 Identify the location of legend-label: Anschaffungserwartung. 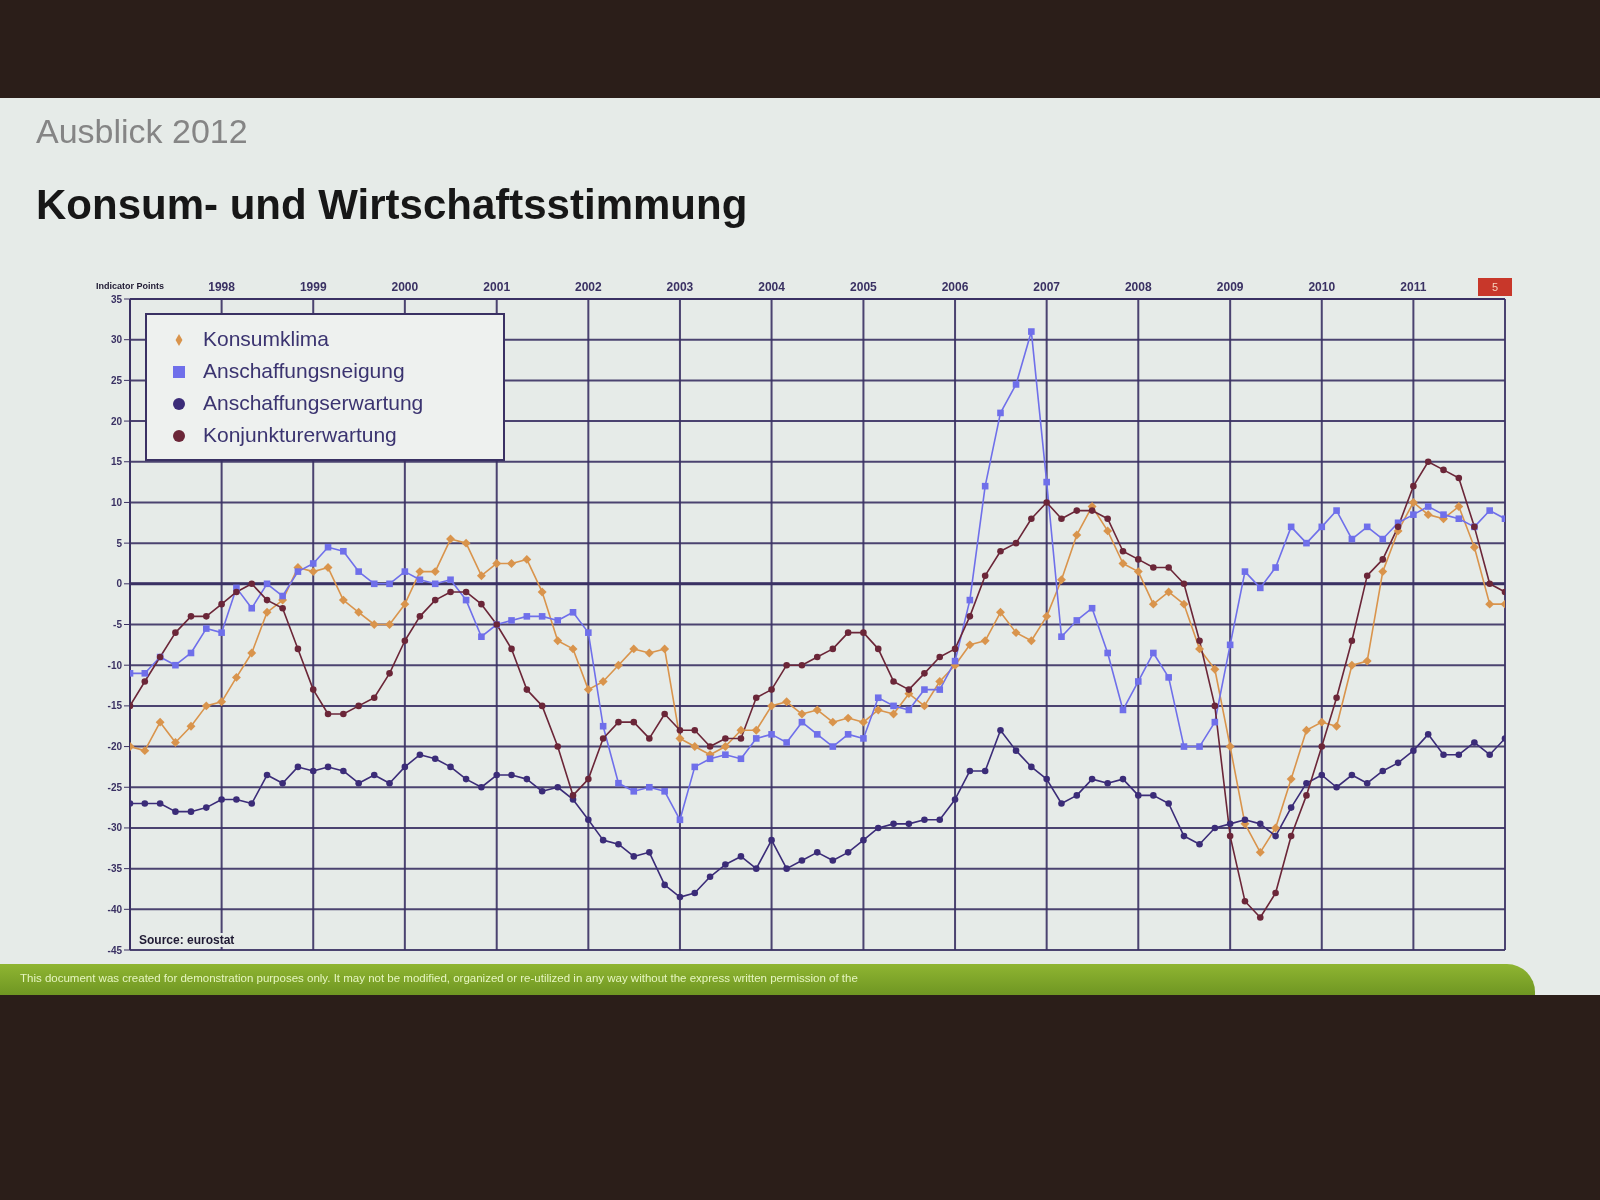
(313, 402).